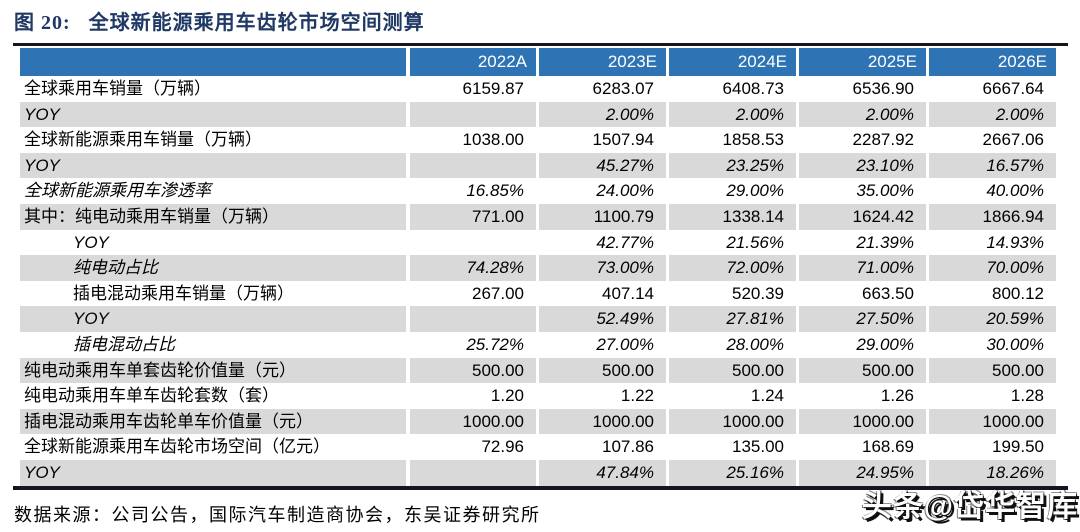  I want to click on cell-value: 199.50, so click(991, 447).